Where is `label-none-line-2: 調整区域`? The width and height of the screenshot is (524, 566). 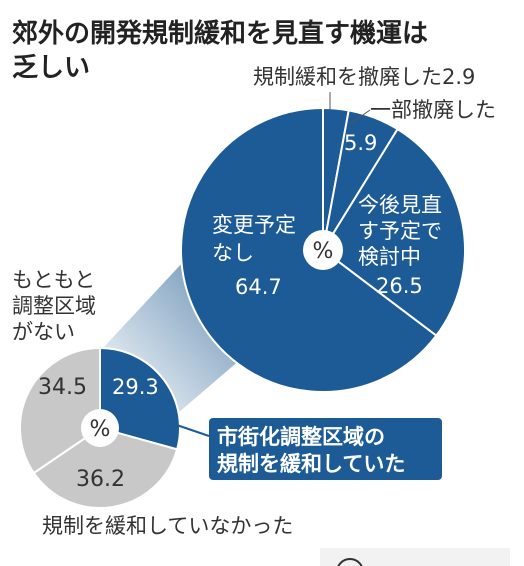
label-none-line-2: 調整区域 is located at coordinates (54, 306).